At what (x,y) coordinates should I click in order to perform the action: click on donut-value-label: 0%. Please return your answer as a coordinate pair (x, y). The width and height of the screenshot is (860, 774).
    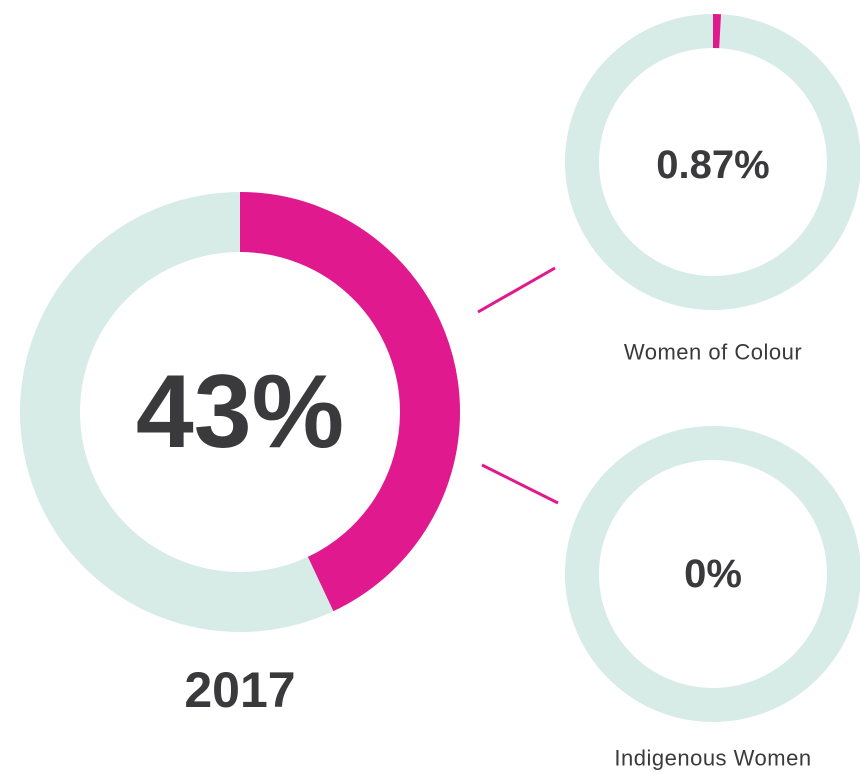
    Looking at the image, I should click on (713, 574).